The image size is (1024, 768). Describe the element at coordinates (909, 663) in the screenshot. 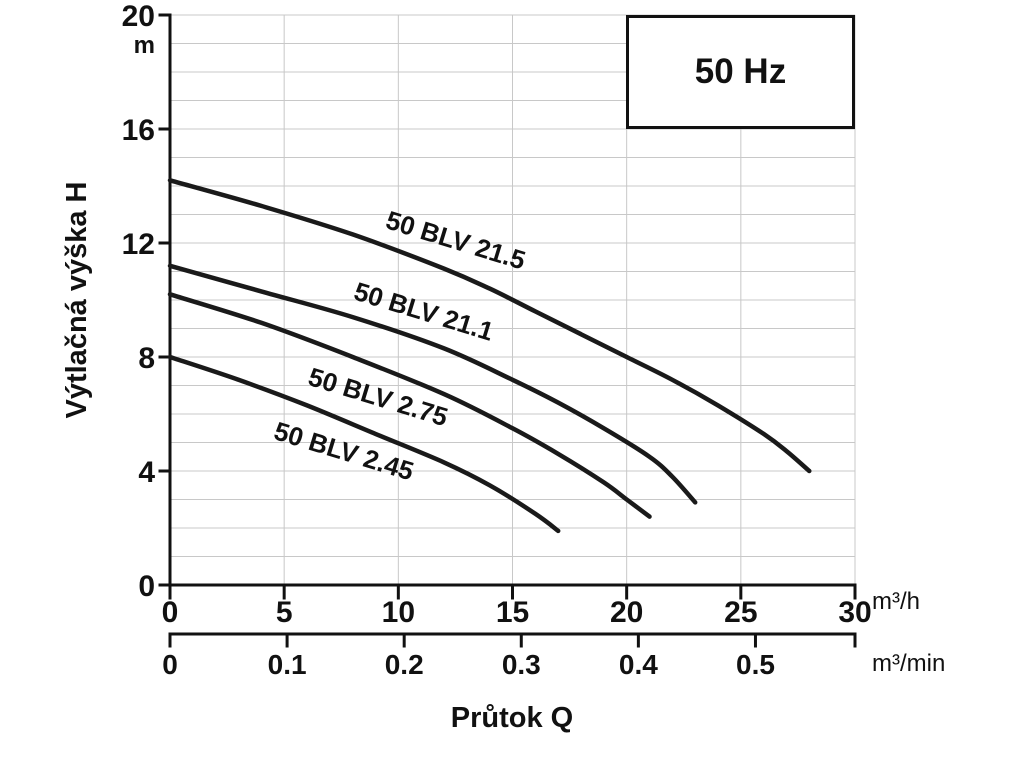

I see `x-axis-unit-secondary-label: m³/min` at that location.